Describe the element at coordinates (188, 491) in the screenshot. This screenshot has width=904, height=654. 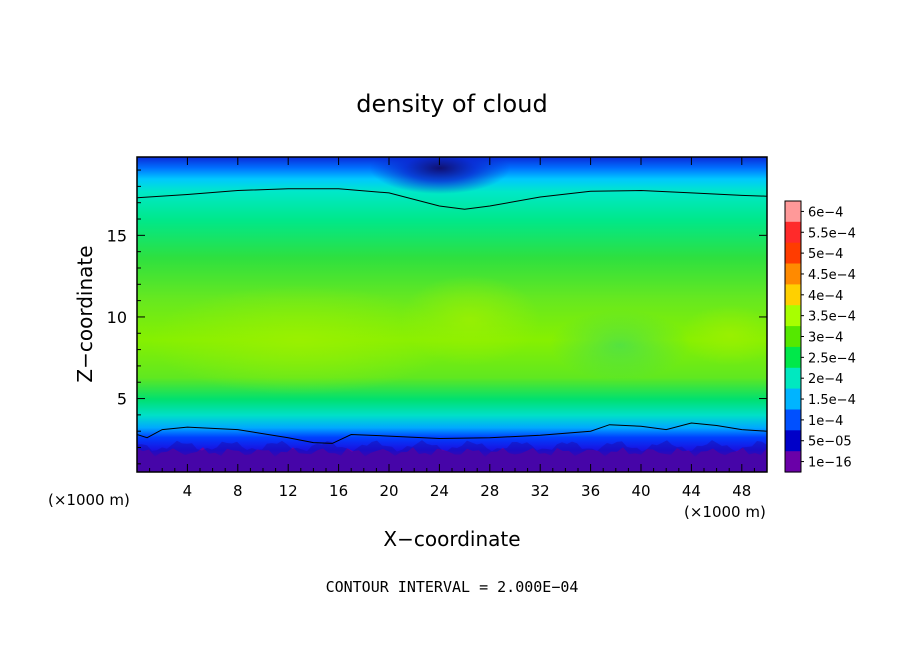
I see `x-tick-label: 4` at that location.